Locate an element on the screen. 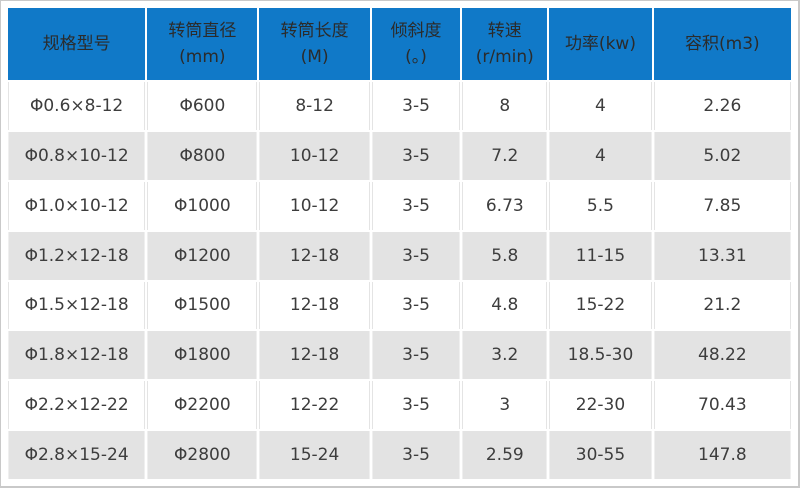  table-cell: Φ1.8×12-18 is located at coordinates (77, 355).